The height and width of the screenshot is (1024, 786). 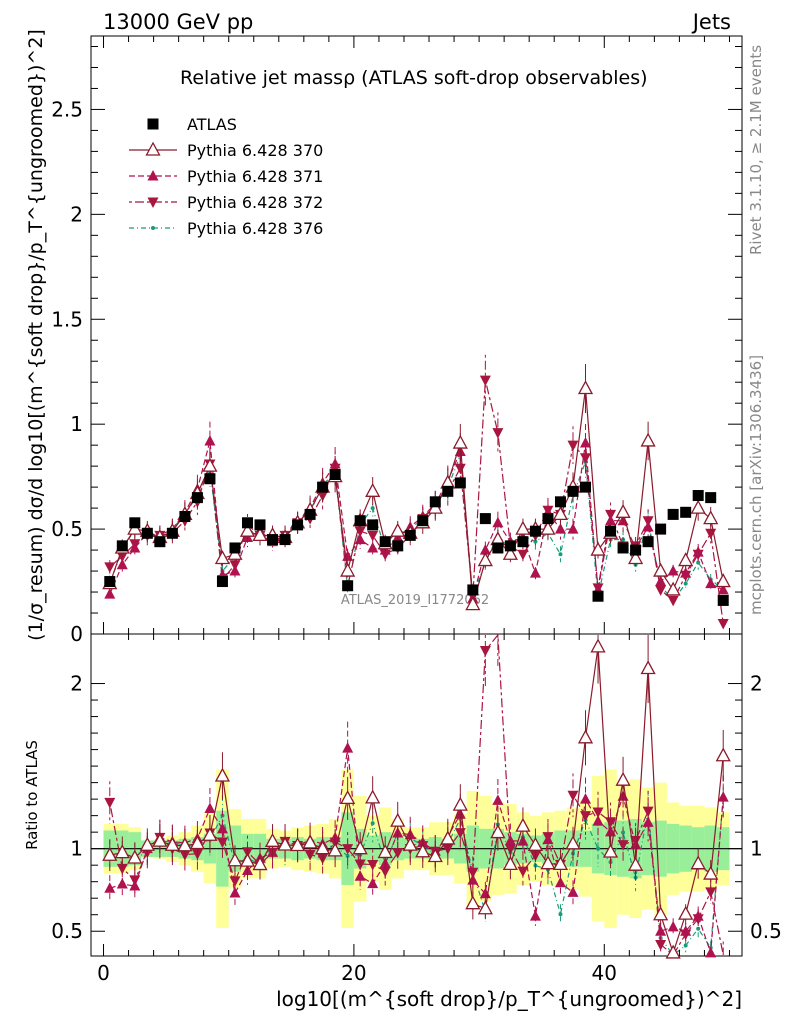 I want to click on ratio-y-tick-label-right: 2, so click(x=756, y=684).